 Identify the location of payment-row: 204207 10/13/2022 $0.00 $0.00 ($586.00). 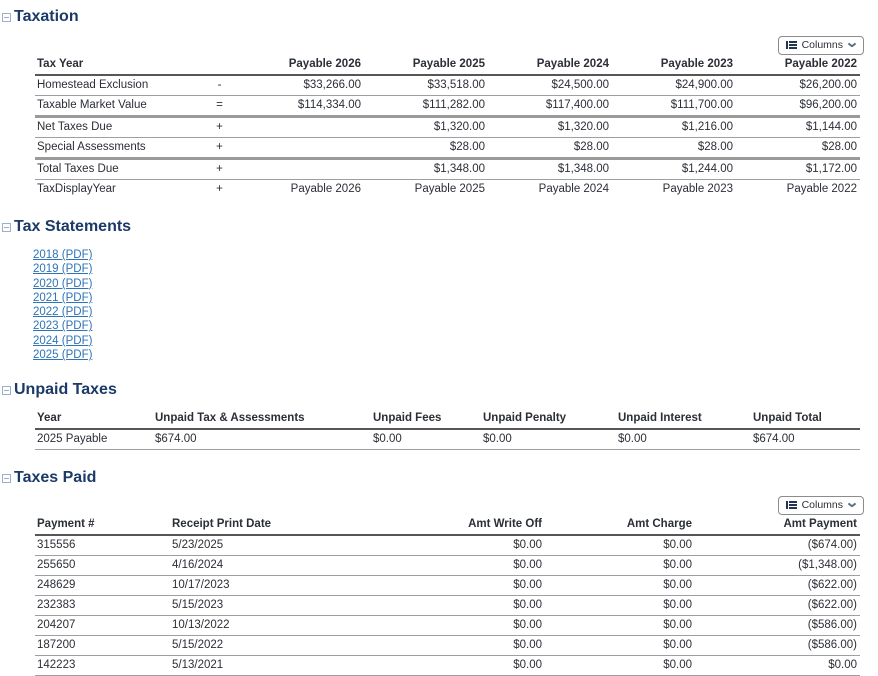
(447, 626).